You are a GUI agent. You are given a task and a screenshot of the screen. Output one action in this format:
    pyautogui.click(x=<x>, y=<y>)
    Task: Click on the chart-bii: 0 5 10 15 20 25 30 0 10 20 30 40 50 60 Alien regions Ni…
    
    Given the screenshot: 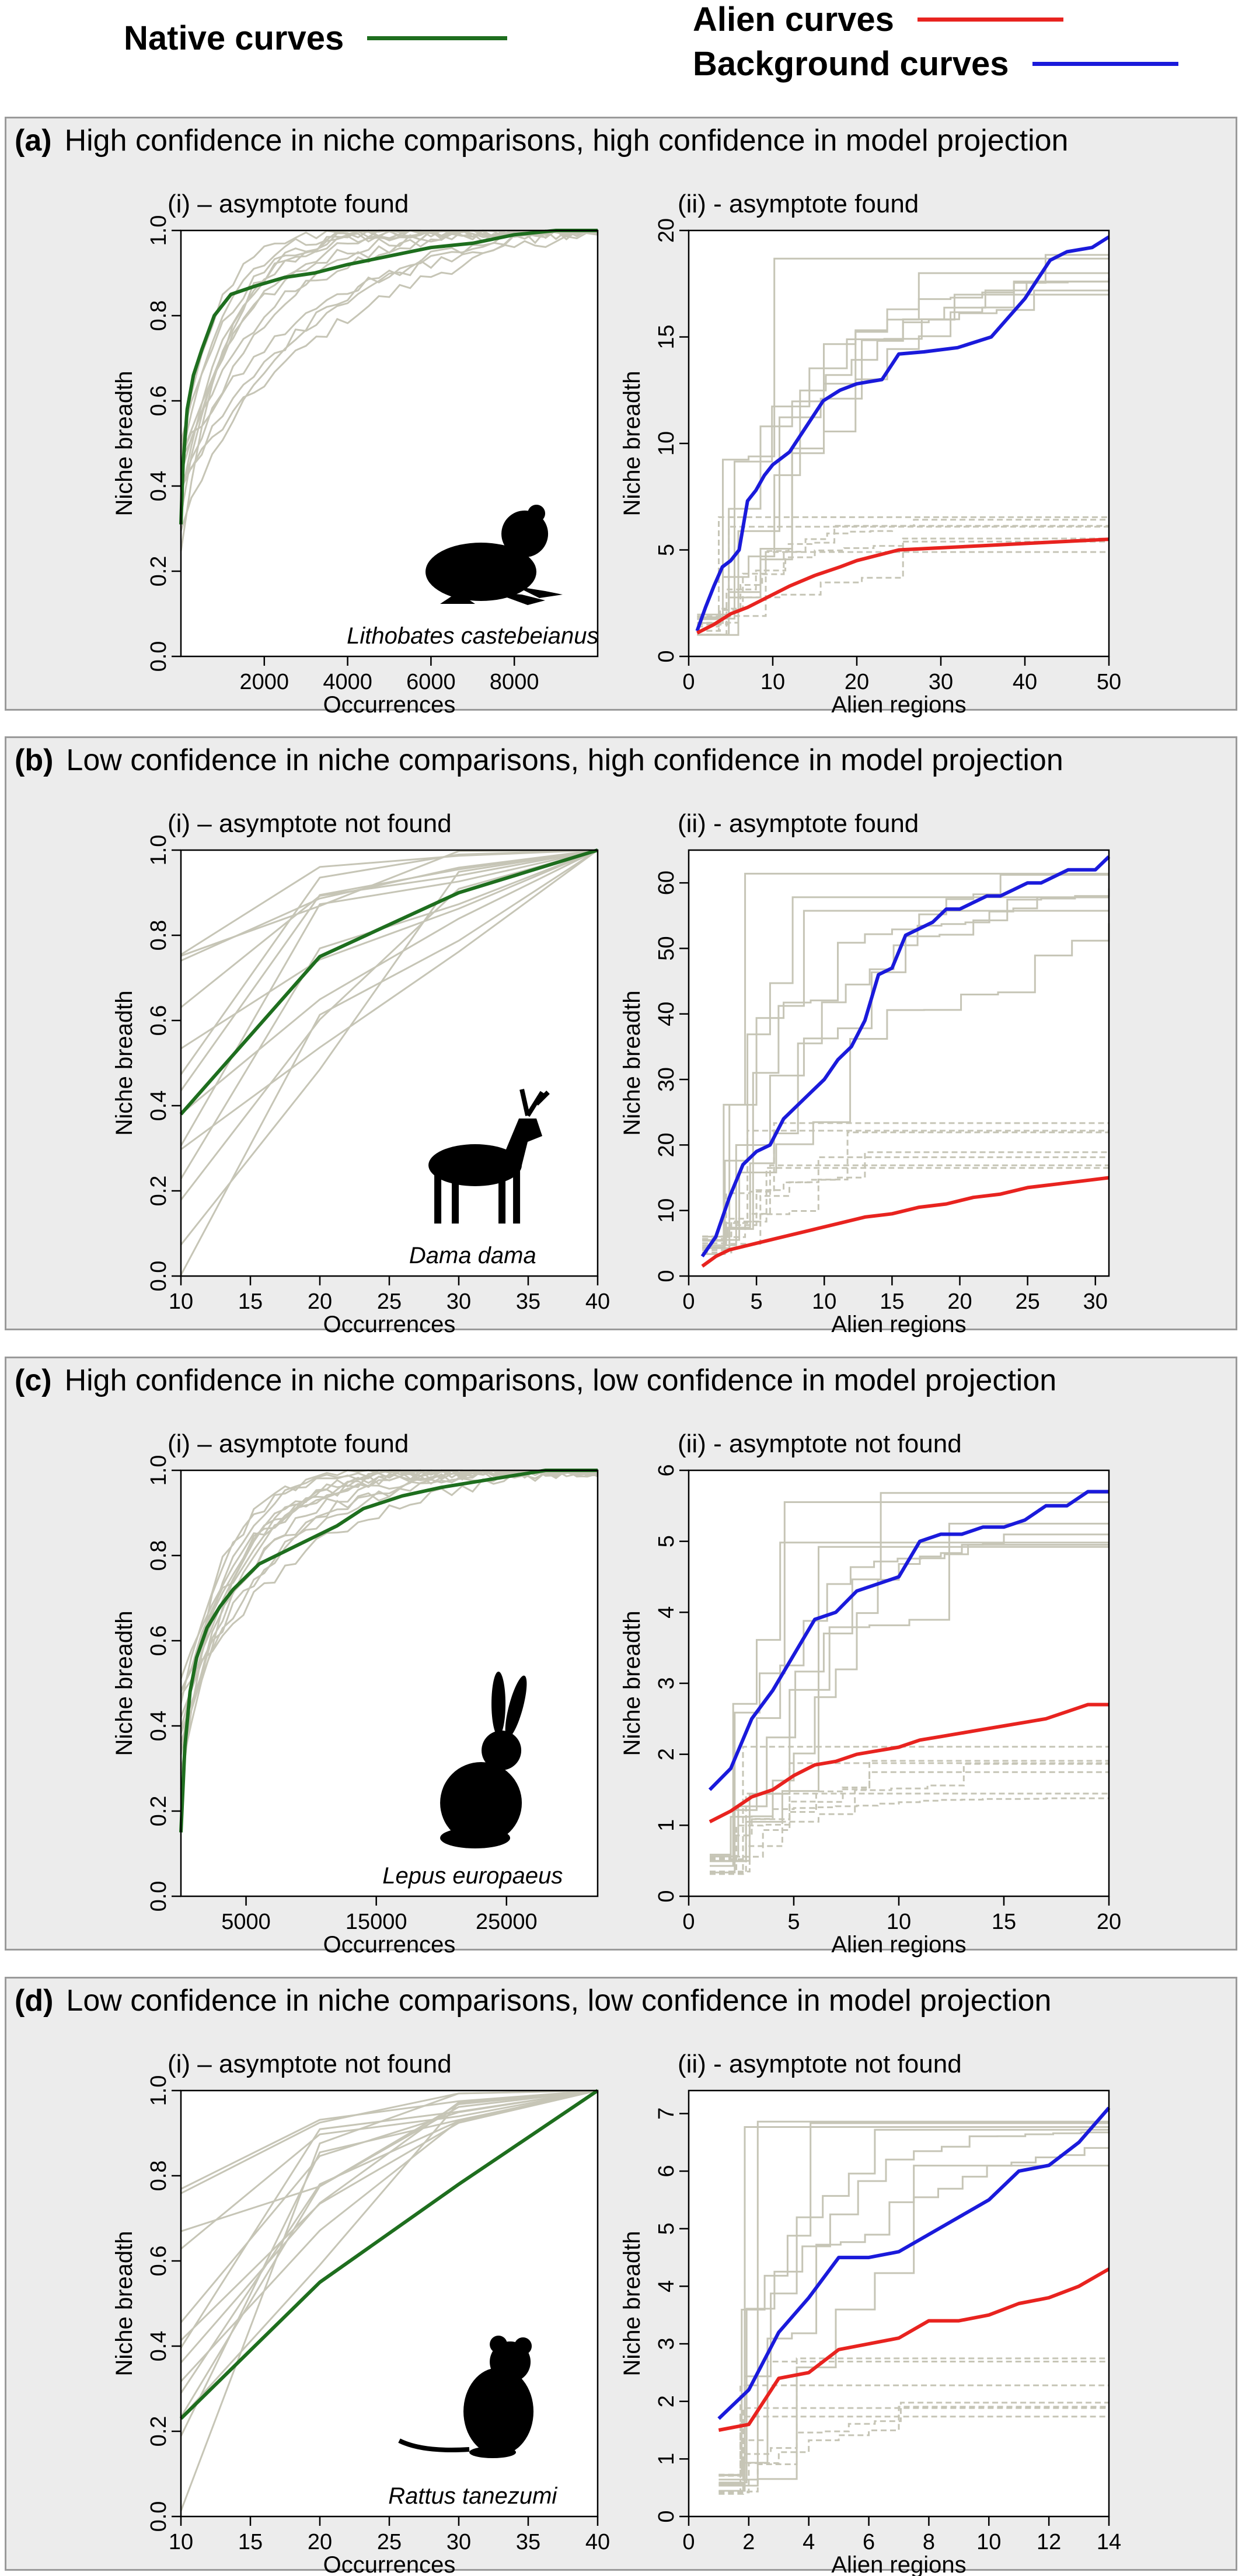 What is the action you would take?
    pyautogui.click(x=865, y=1093)
    